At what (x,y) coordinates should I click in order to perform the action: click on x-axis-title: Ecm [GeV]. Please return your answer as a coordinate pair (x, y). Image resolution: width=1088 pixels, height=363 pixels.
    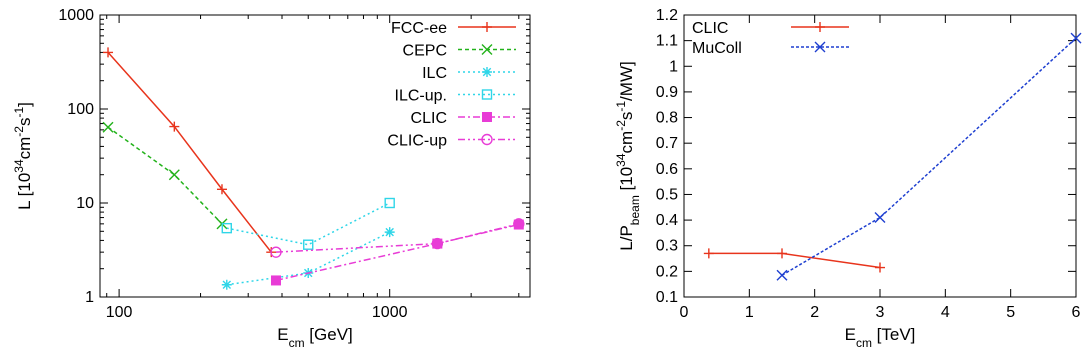
    Looking at the image, I should click on (315, 337).